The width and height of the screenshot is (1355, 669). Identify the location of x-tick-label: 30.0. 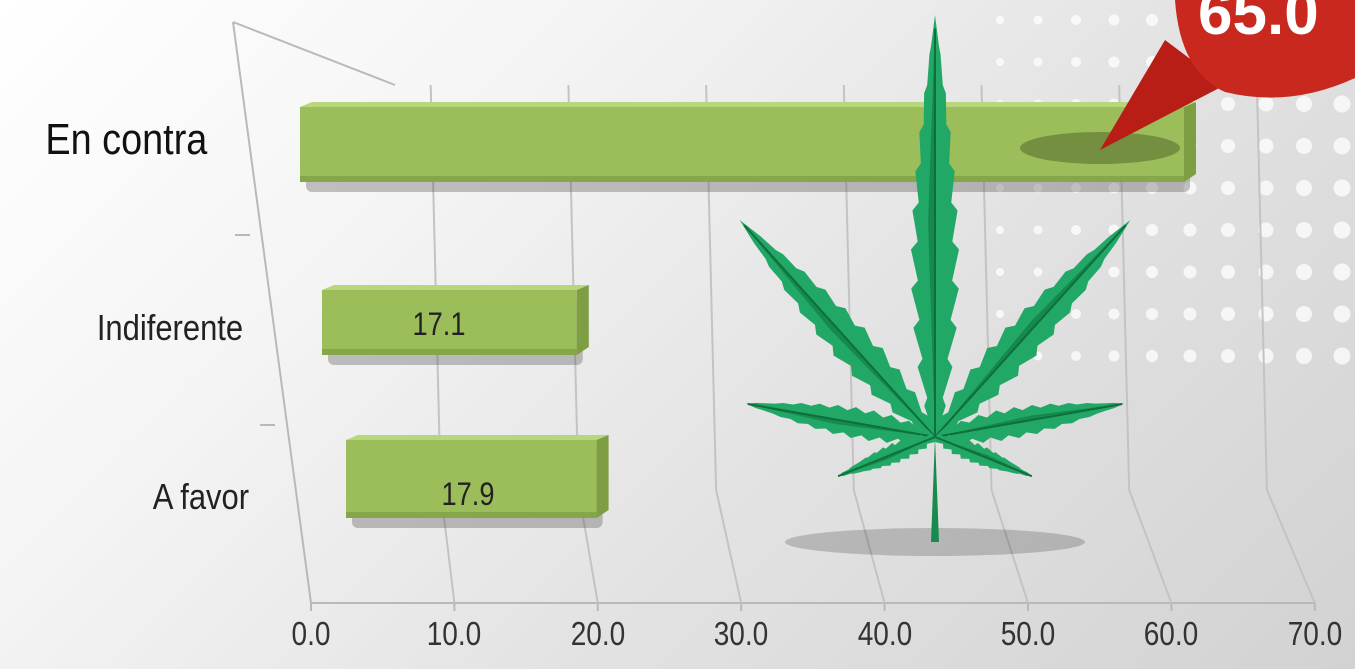
(741, 633).